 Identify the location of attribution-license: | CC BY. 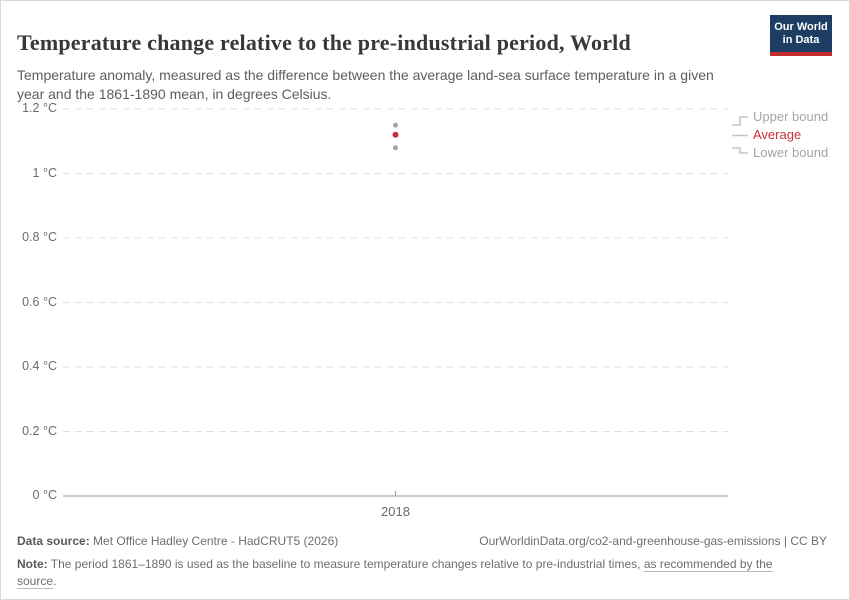
(803, 541).